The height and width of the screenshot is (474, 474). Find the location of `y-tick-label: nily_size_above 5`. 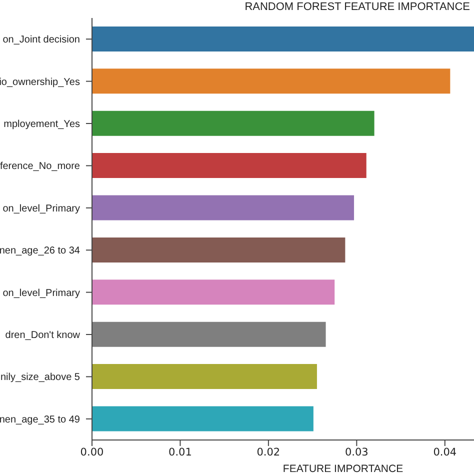

y-tick-label: nily_size_above 5 is located at coordinates (40, 378).